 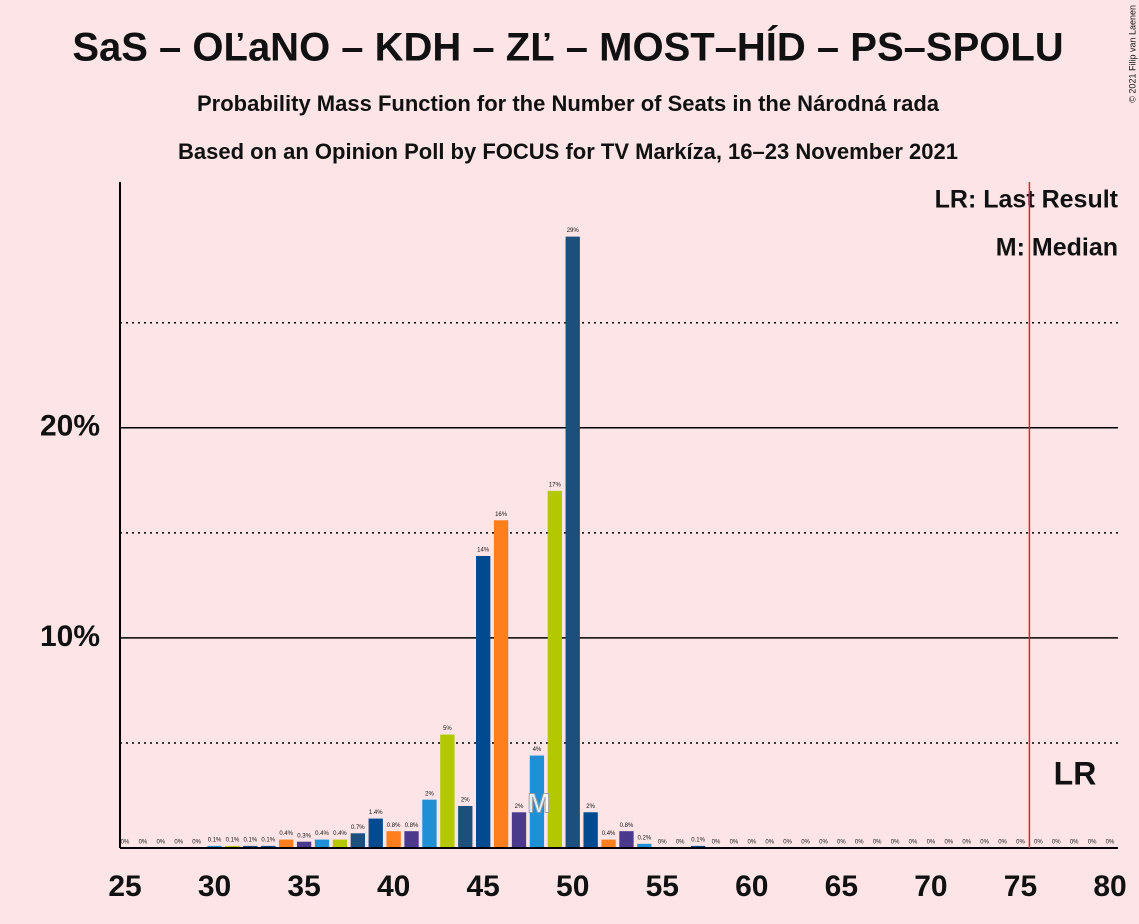 What do you see at coordinates (841, 886) in the screenshot?
I see `x-tick-label: 65` at bounding box center [841, 886].